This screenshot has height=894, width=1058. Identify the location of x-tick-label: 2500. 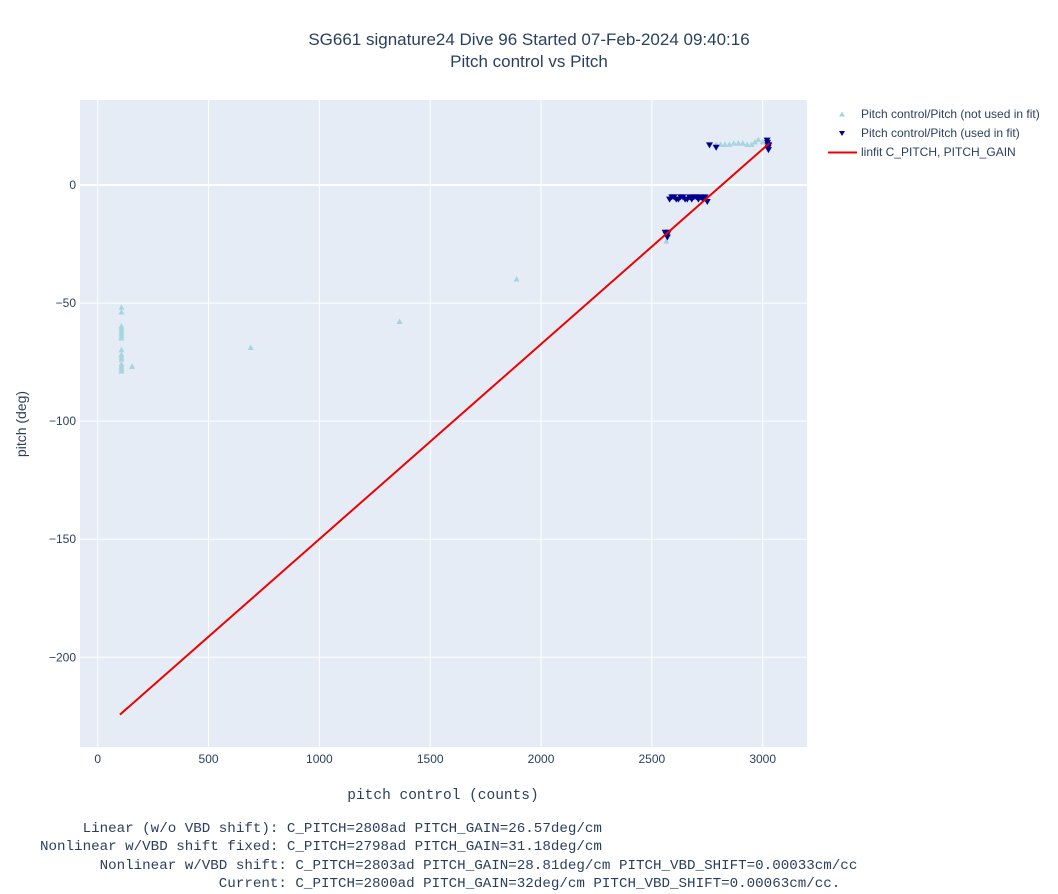
(651, 759).